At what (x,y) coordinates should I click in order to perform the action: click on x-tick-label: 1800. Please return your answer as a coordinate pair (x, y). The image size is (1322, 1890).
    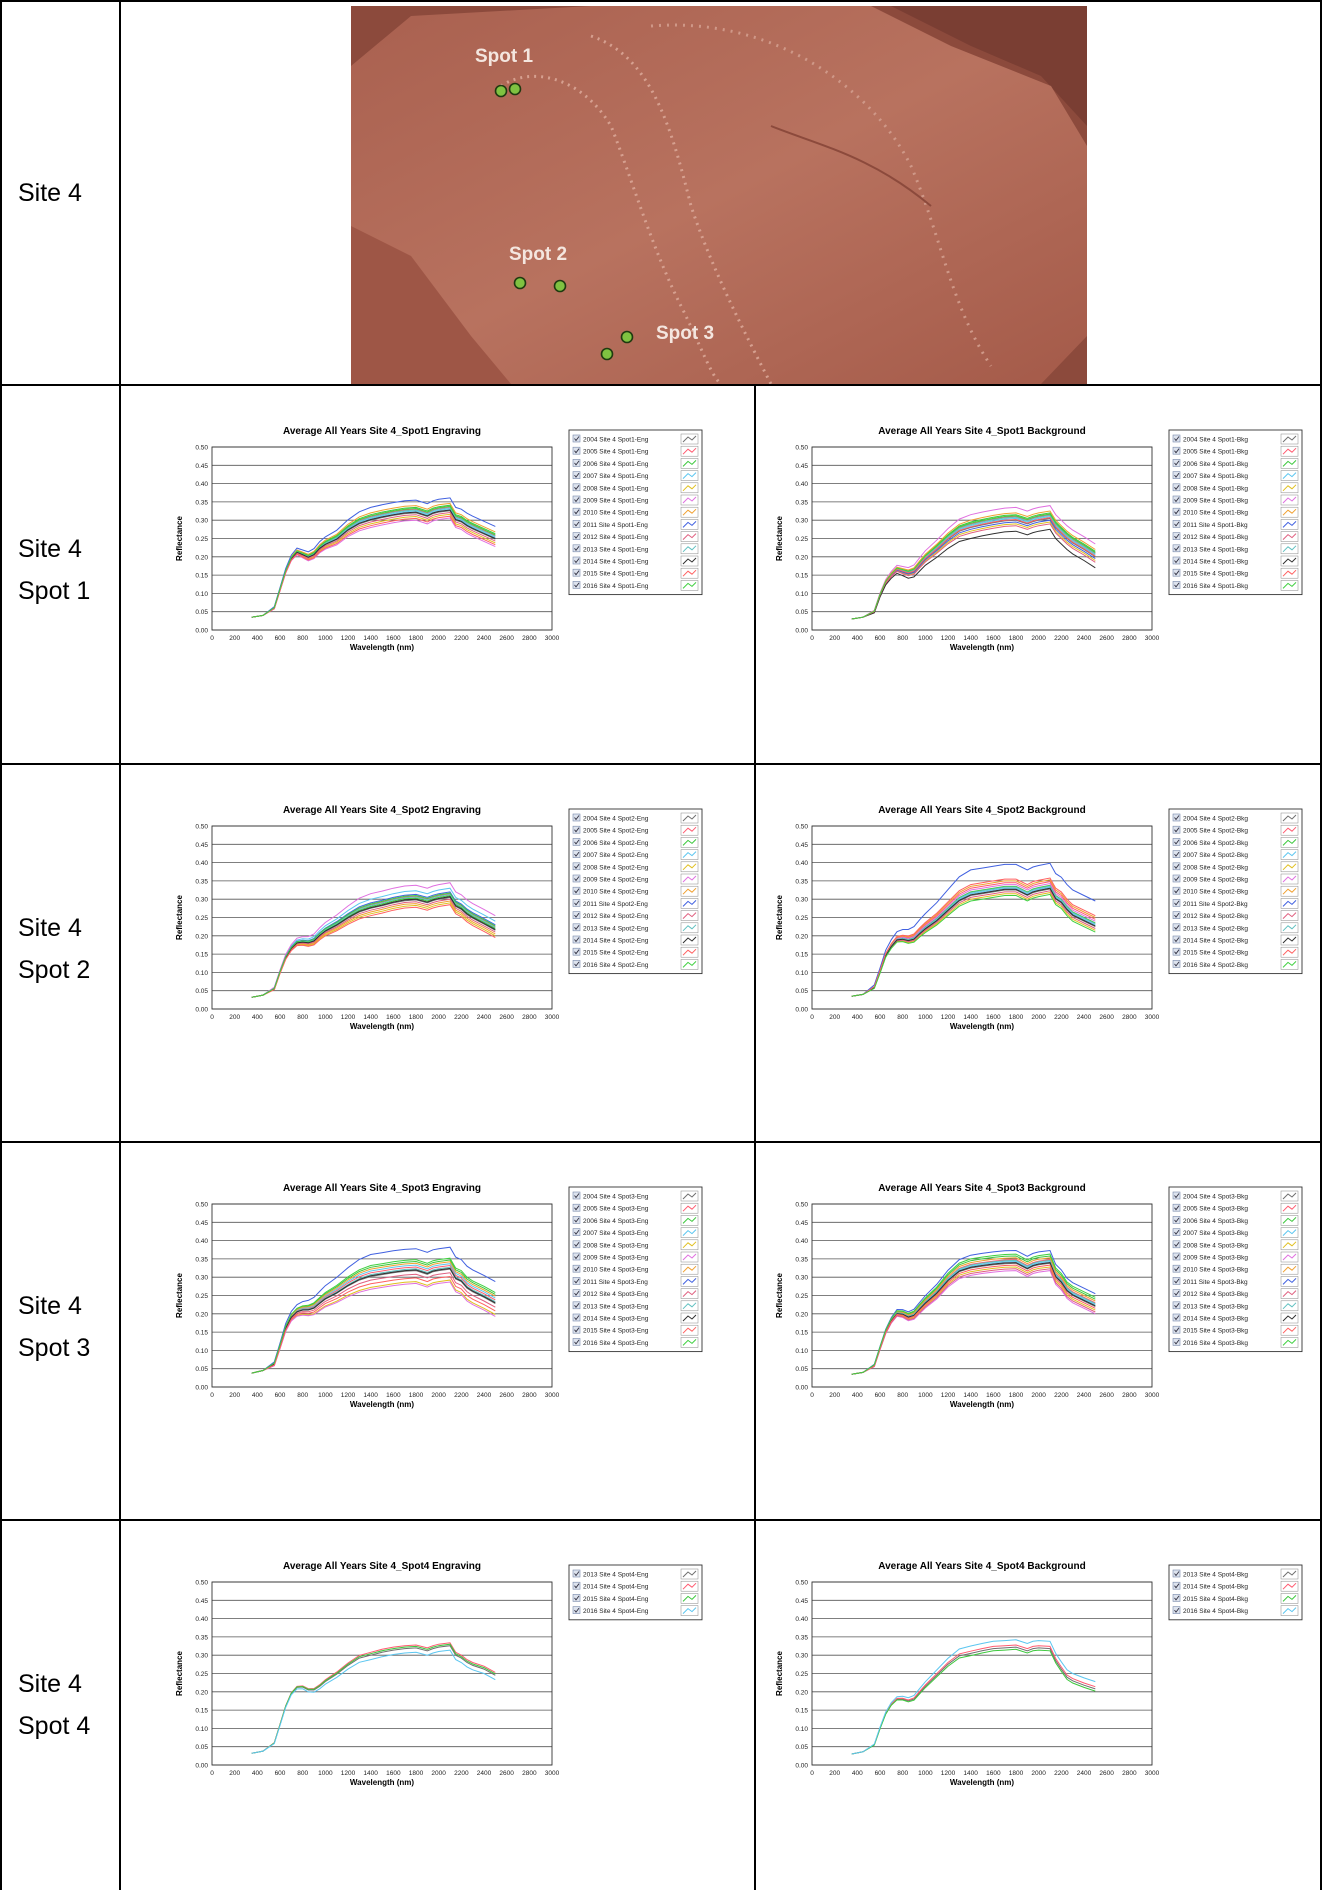
    Looking at the image, I should click on (416, 1773).